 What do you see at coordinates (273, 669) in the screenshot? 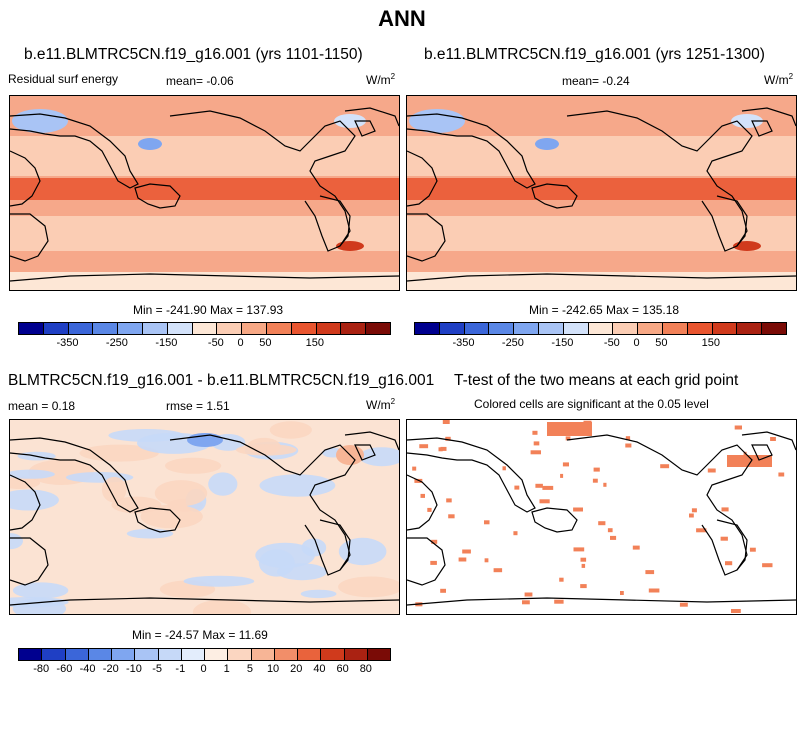
I see `colorbar-tick-label: 10` at bounding box center [273, 669].